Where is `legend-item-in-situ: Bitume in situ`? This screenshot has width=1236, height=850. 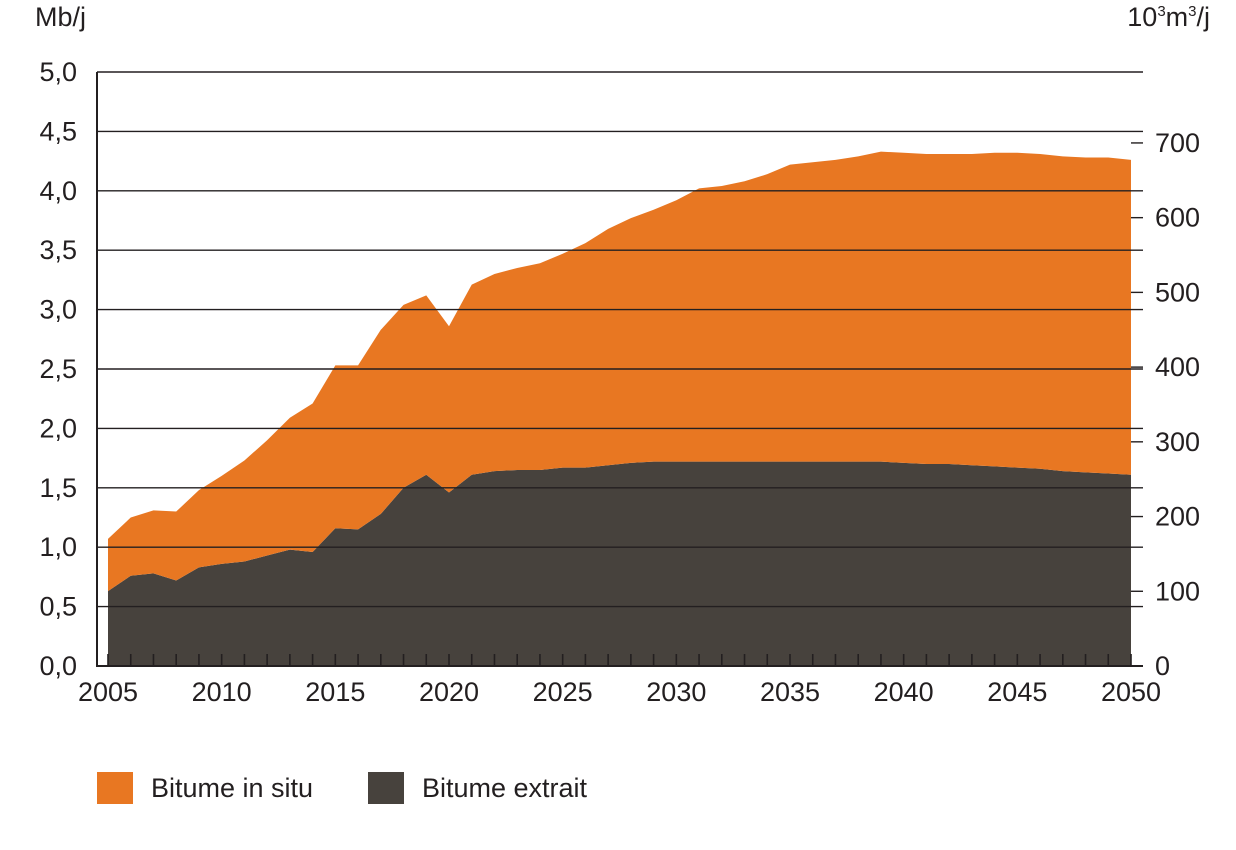 legend-item-in-situ: Bitume in situ is located at coordinates (205, 788).